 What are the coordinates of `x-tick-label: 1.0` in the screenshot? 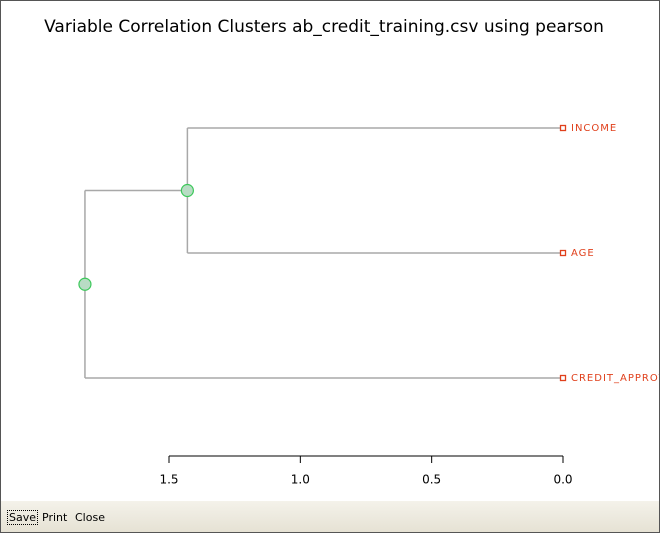 It's located at (300, 480).